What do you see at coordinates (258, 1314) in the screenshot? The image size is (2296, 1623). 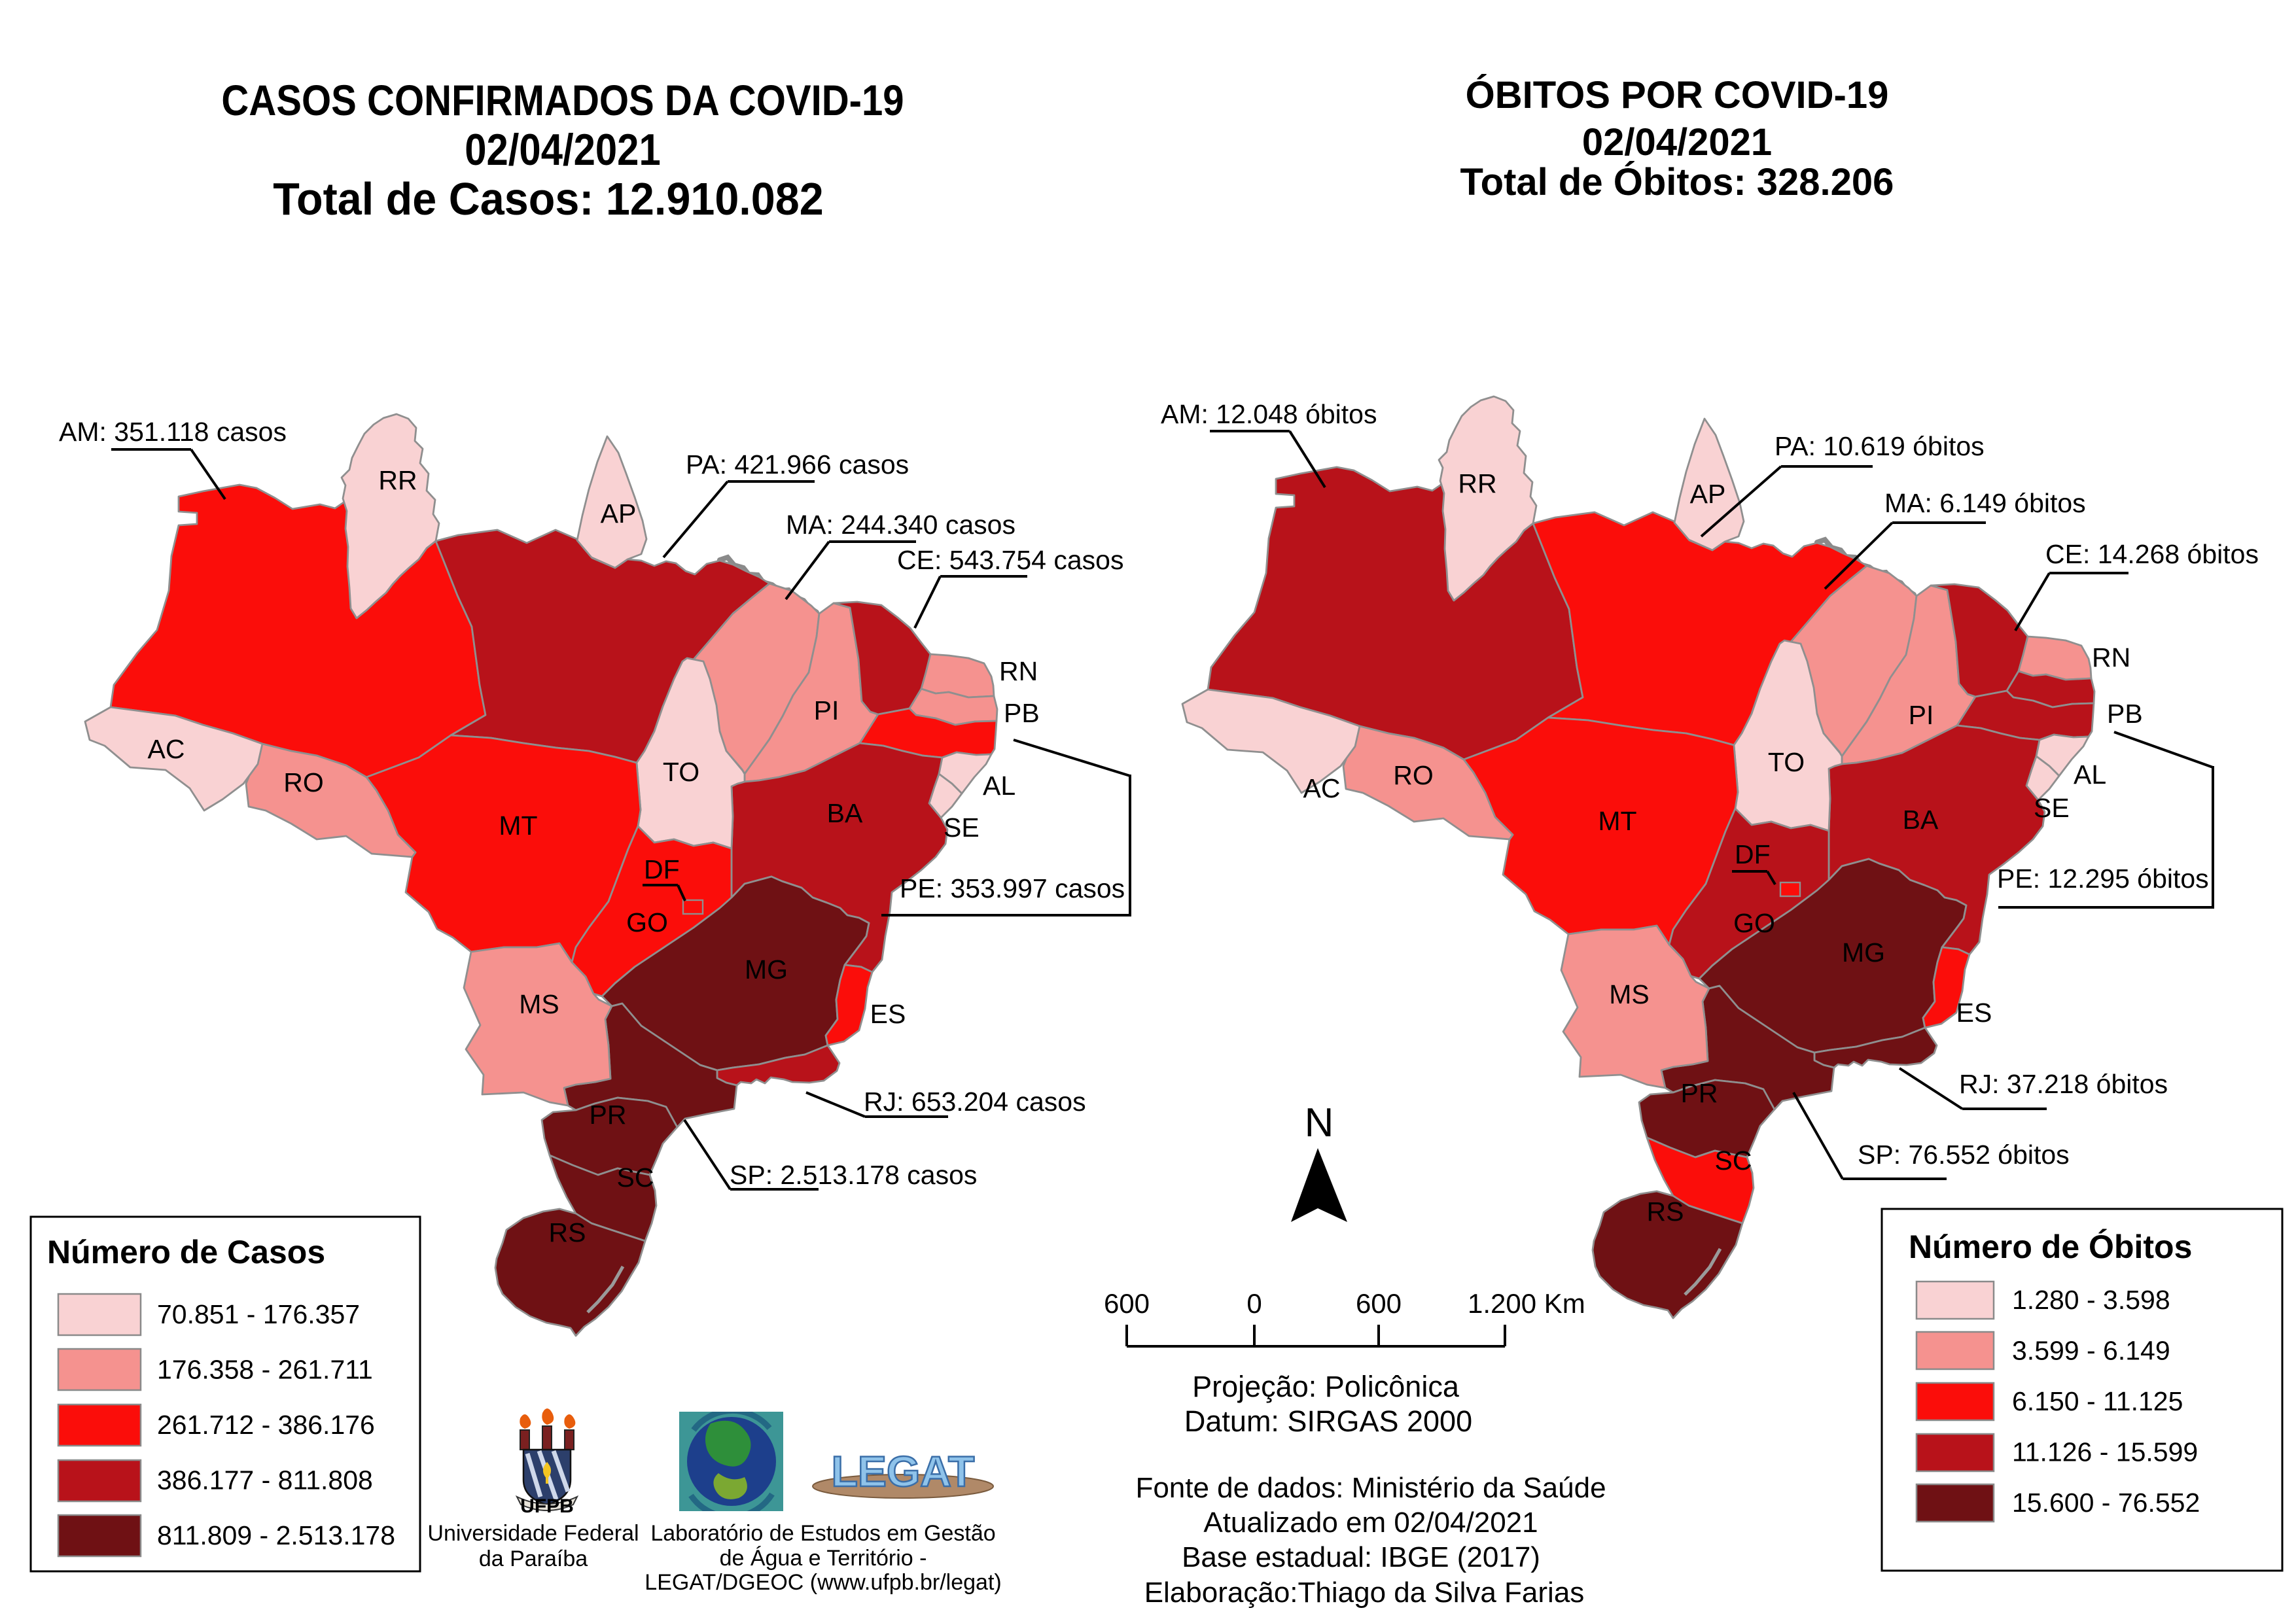 I see `svg-text: 70.851 - 176.357` at bounding box center [258, 1314].